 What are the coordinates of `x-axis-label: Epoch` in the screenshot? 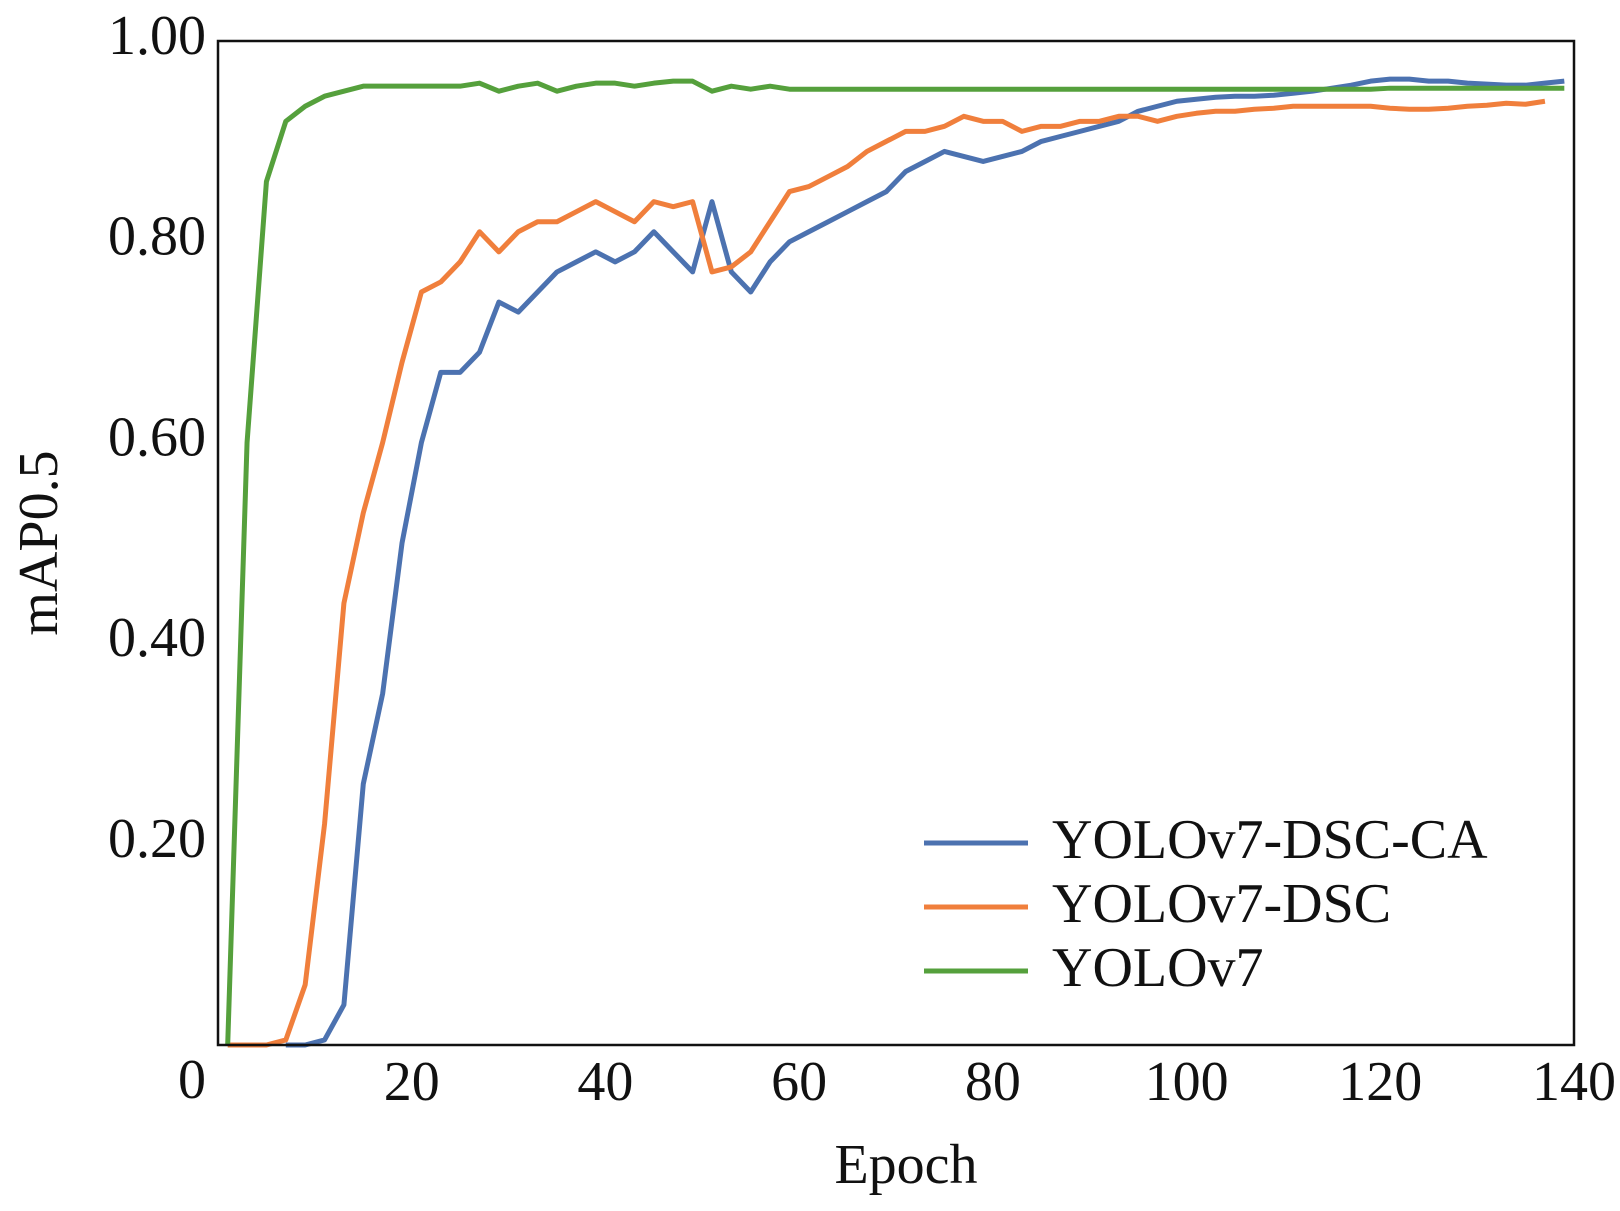 It's located at (905, 1165).